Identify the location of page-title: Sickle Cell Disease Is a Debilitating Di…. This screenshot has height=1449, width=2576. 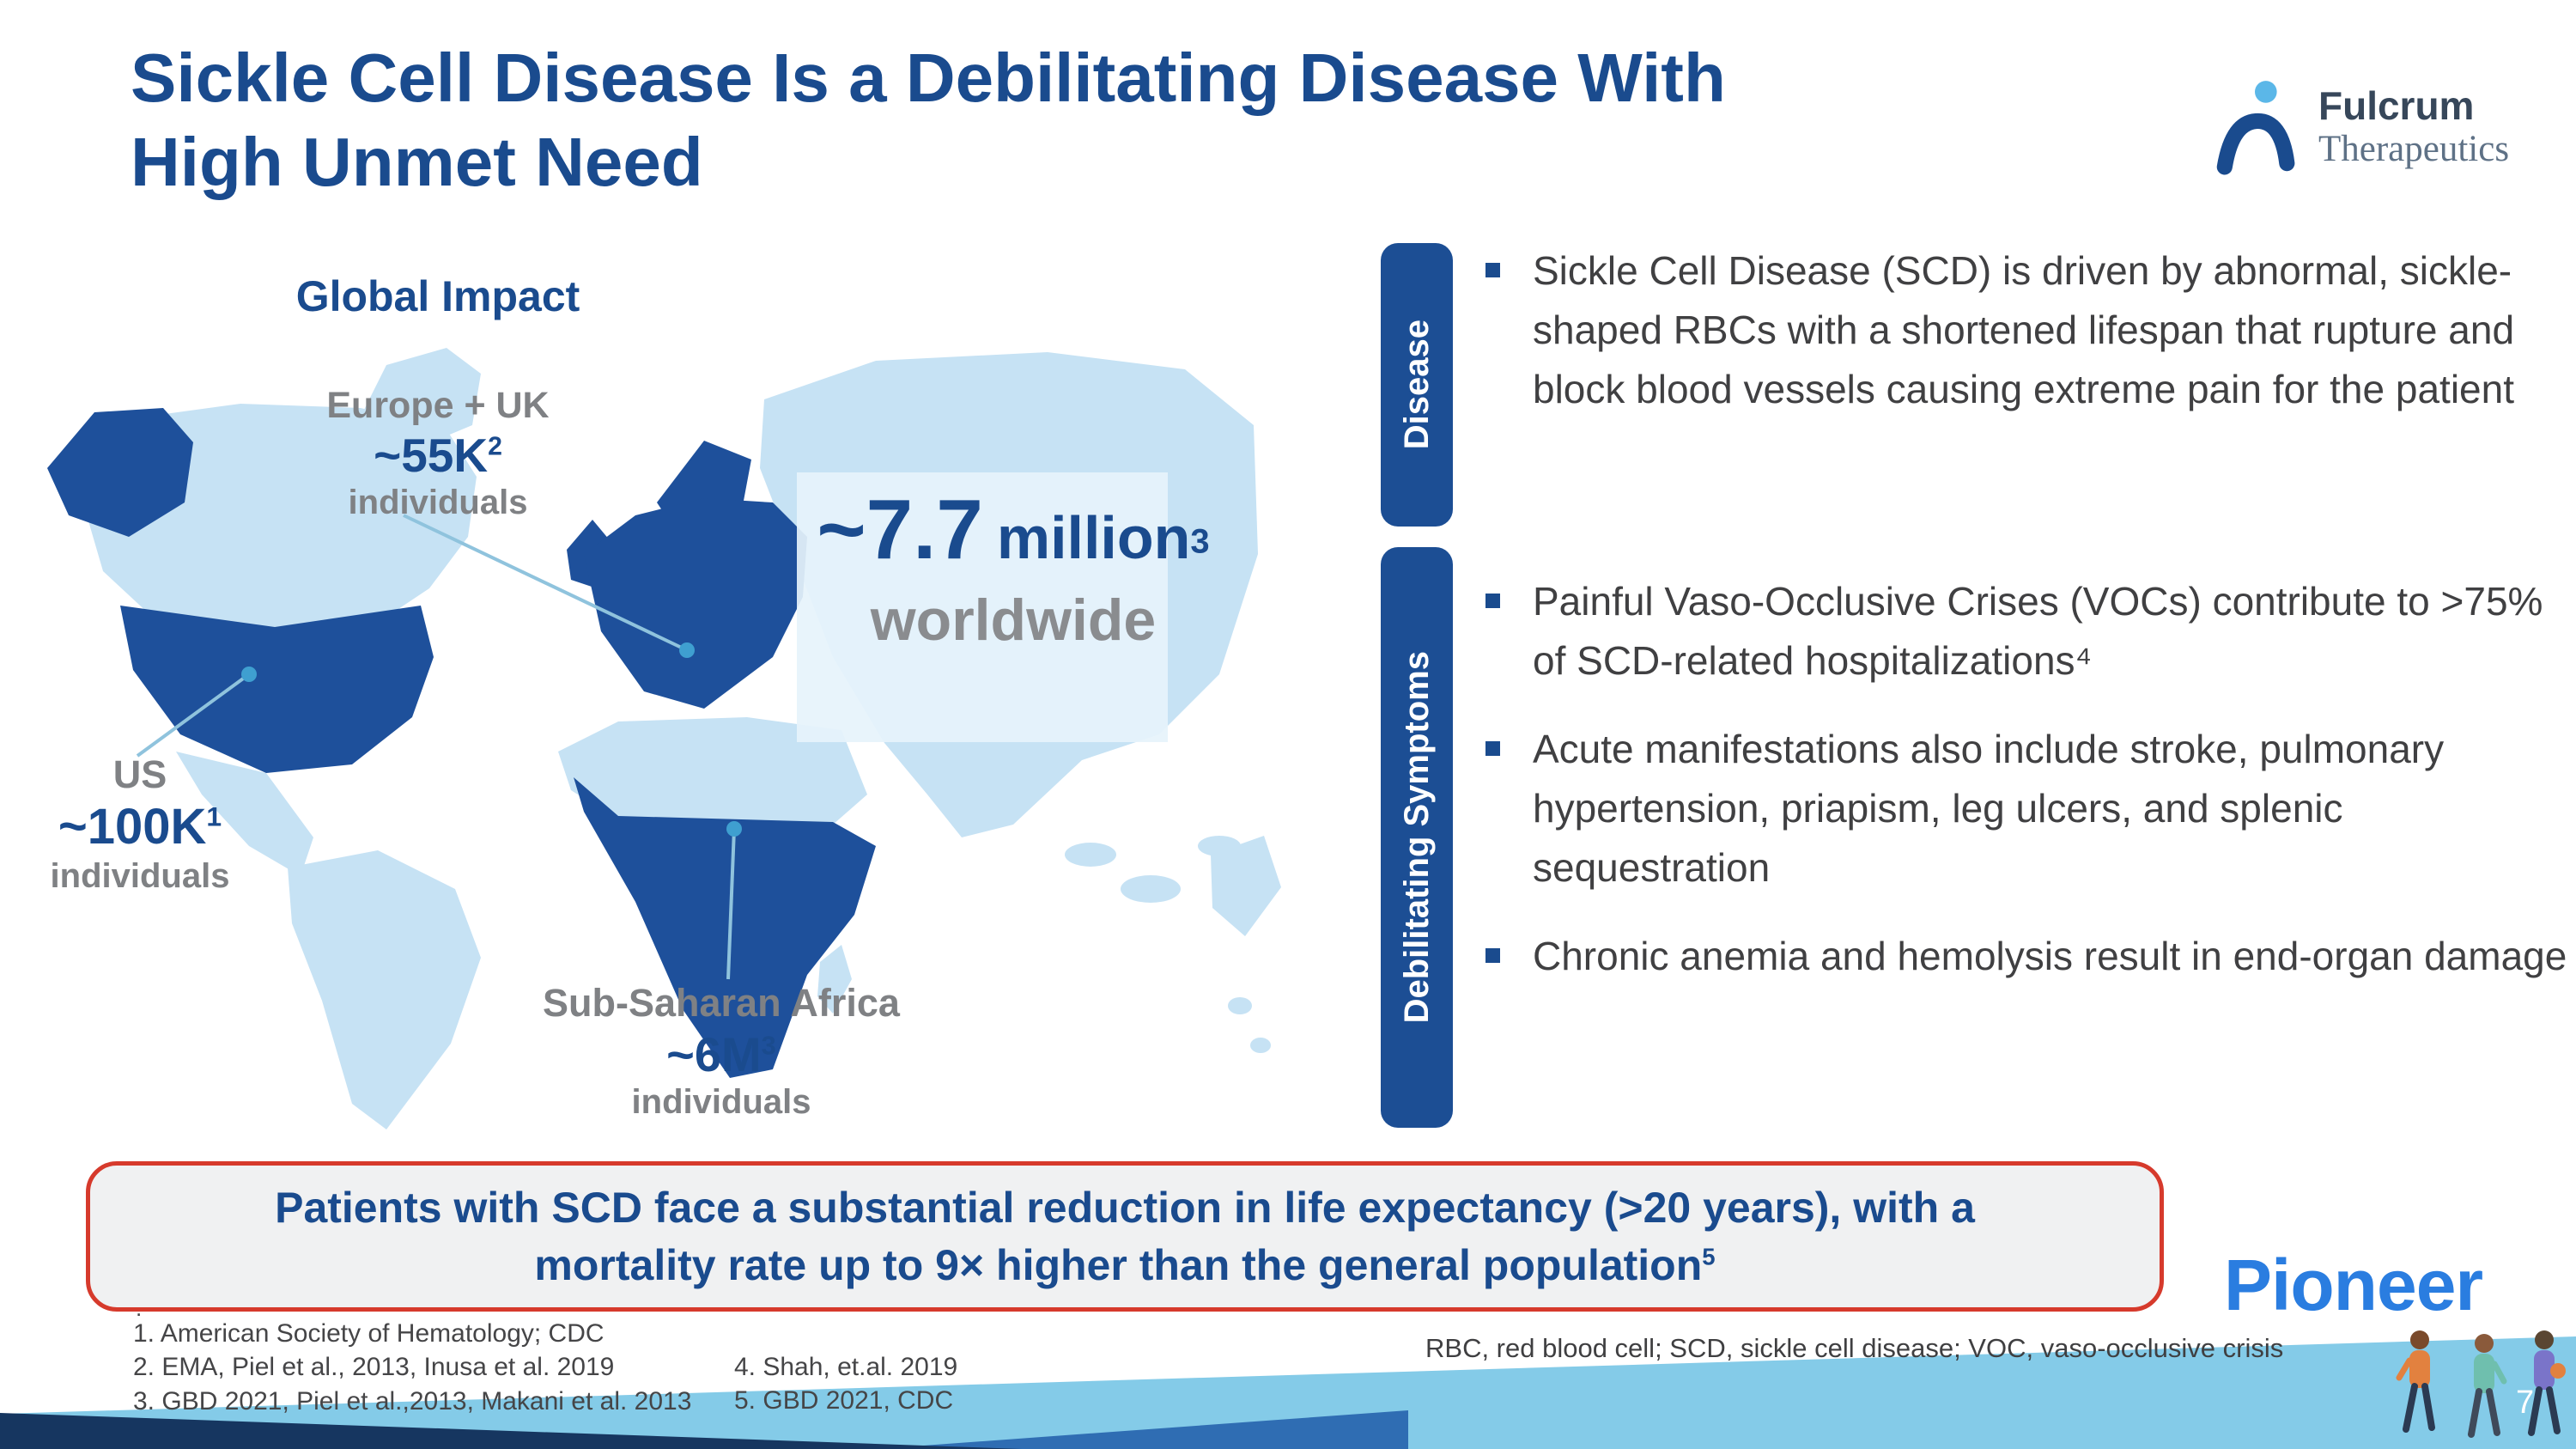
(929, 120).